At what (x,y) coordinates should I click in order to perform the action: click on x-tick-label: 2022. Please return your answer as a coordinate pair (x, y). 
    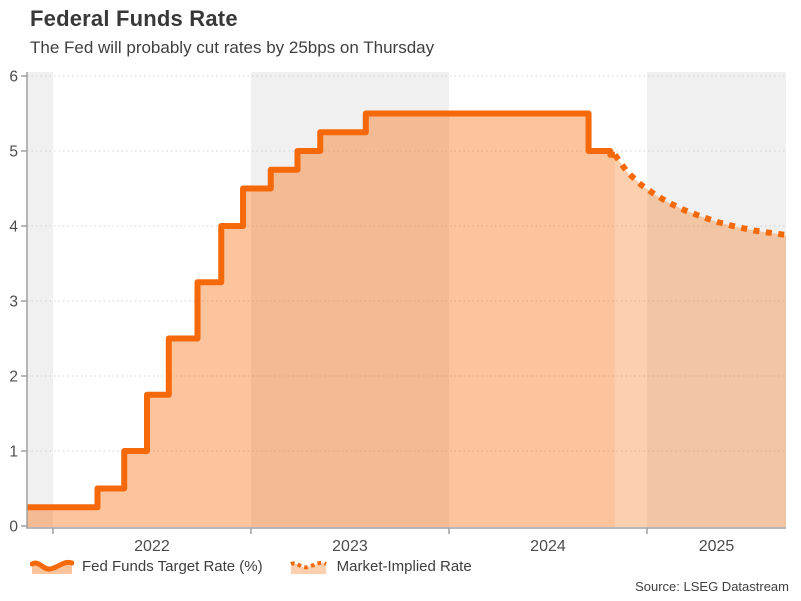
    Looking at the image, I should click on (152, 546).